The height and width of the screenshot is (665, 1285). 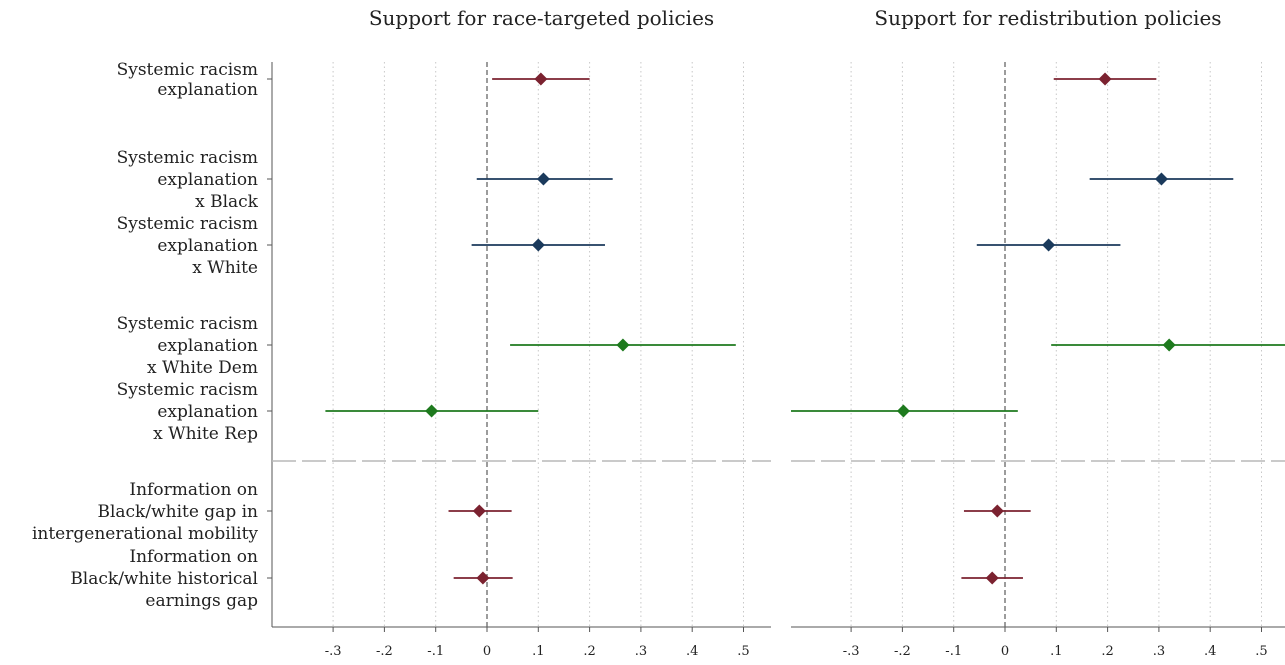 I want to click on row-label-line: x Black, so click(x=227, y=202).